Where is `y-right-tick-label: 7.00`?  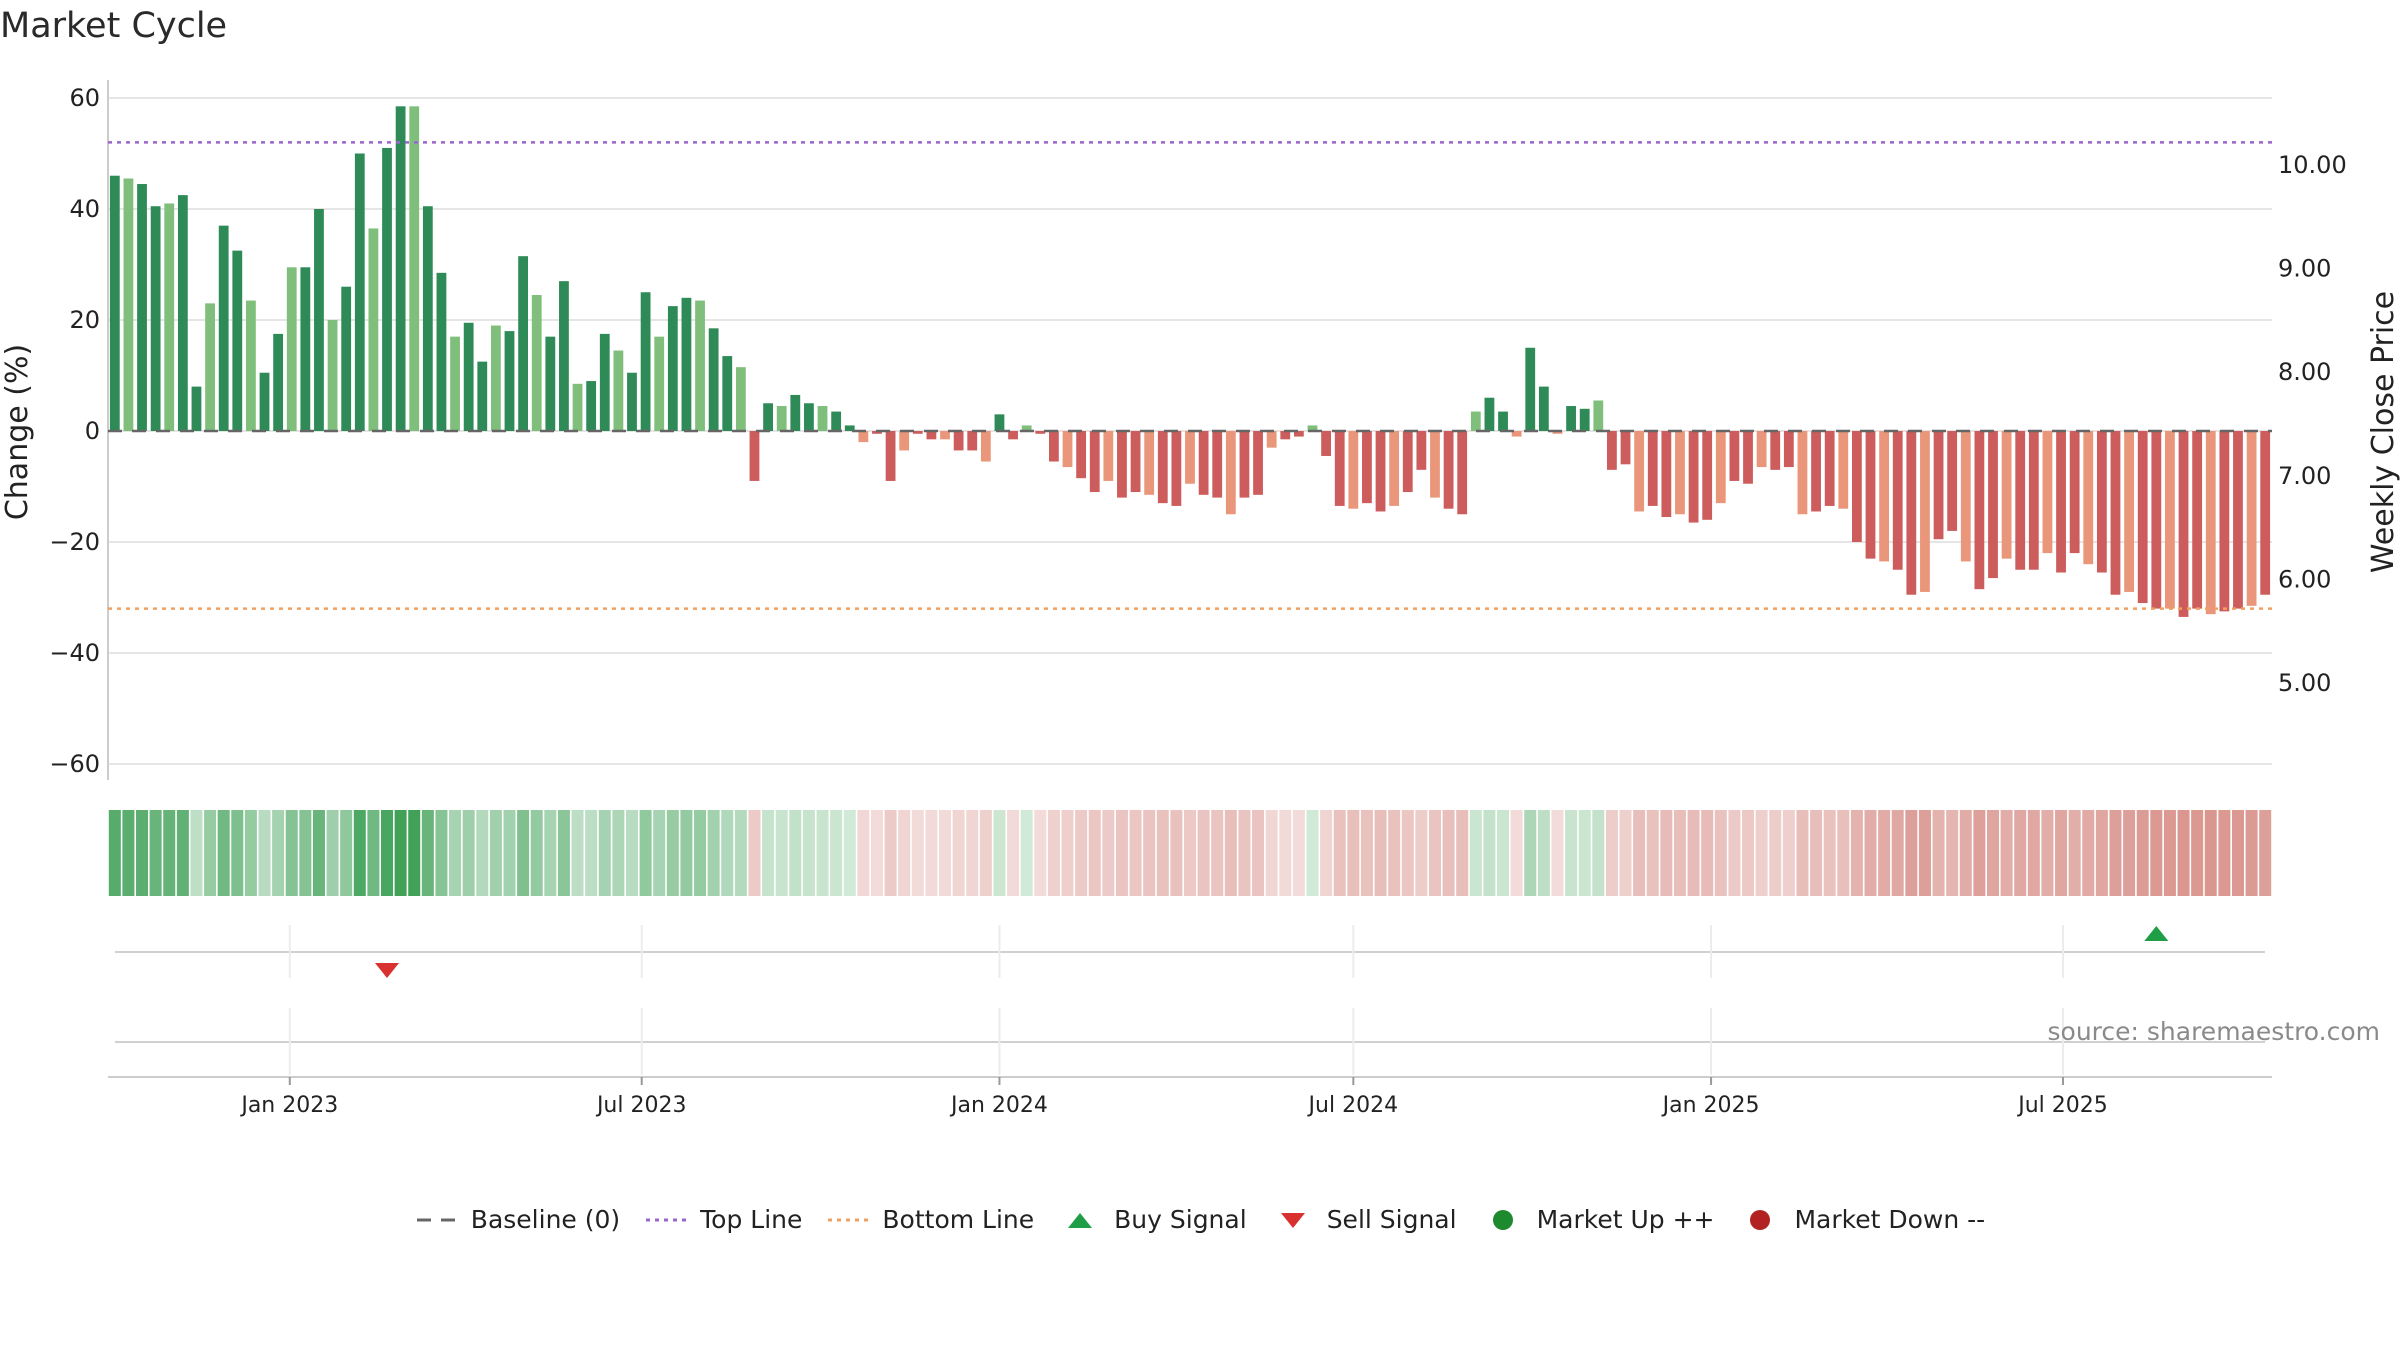 y-right-tick-label: 7.00 is located at coordinates (2304, 476).